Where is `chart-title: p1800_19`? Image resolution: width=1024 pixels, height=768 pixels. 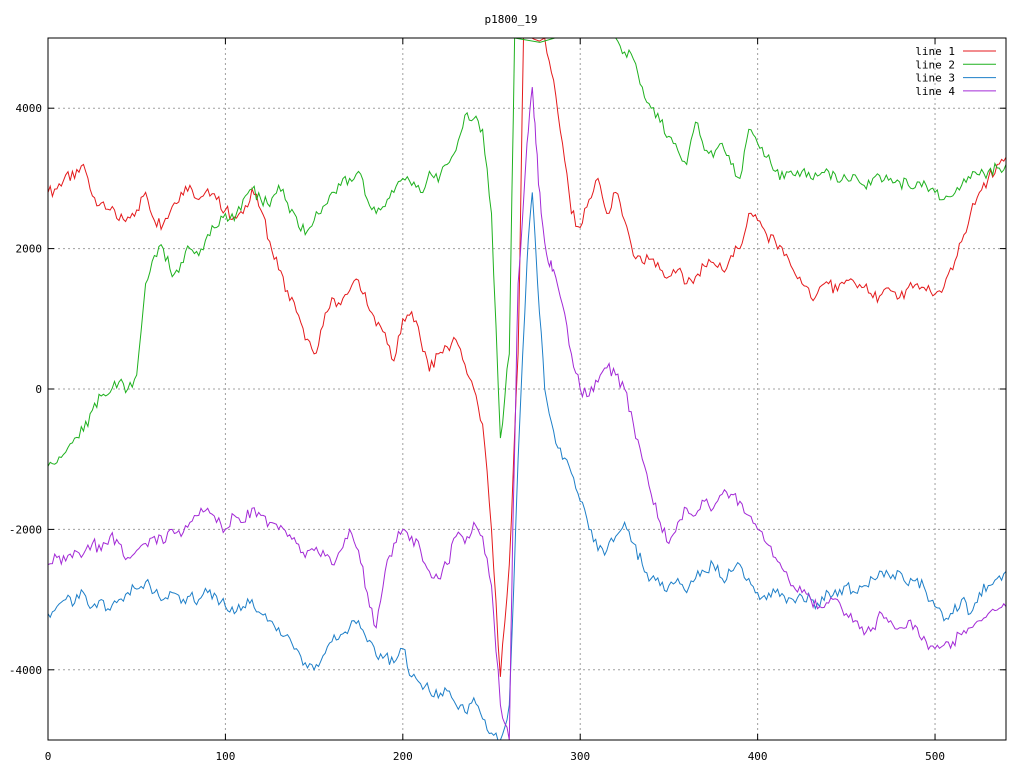 chart-title: p1800_19 is located at coordinates (511, 19).